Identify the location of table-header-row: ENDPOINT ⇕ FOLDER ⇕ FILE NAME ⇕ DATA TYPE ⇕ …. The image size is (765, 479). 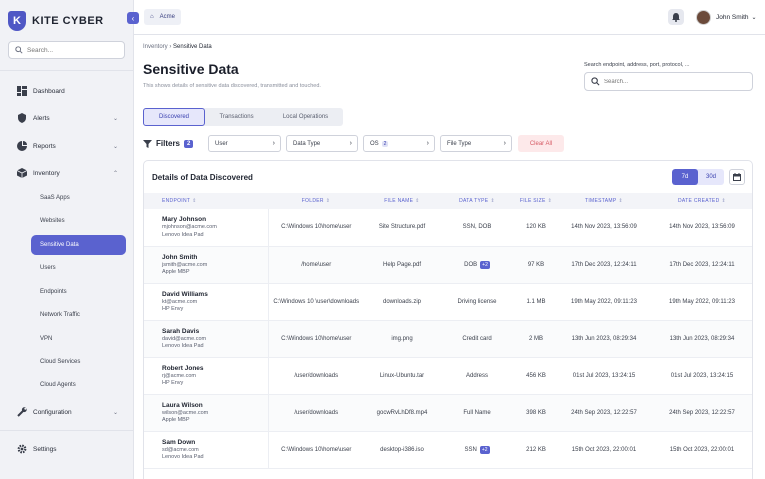
(448, 201).